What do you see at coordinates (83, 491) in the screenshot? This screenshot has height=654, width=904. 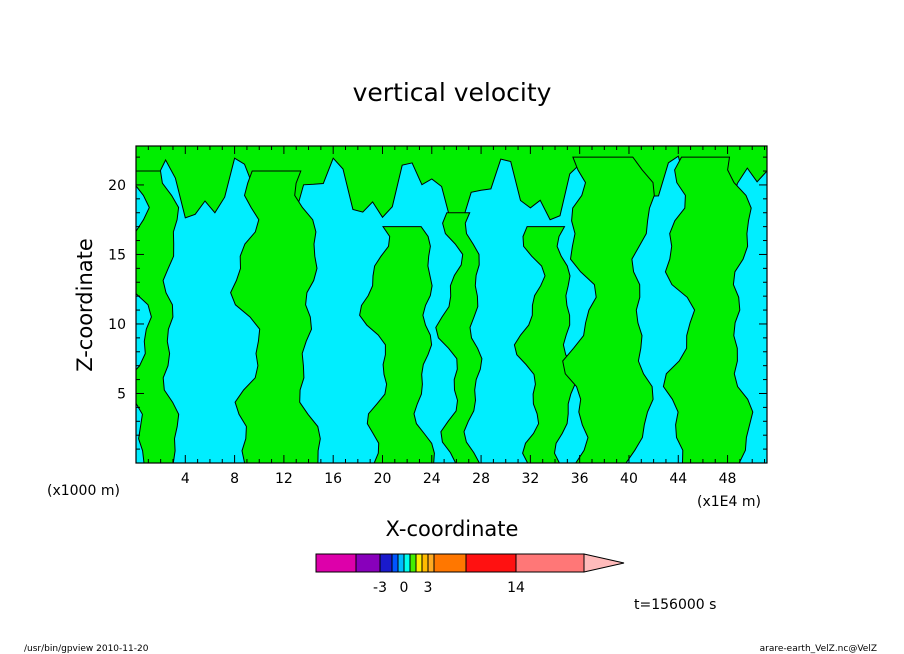 I see `x-unit-left: (x1000 m)` at bounding box center [83, 491].